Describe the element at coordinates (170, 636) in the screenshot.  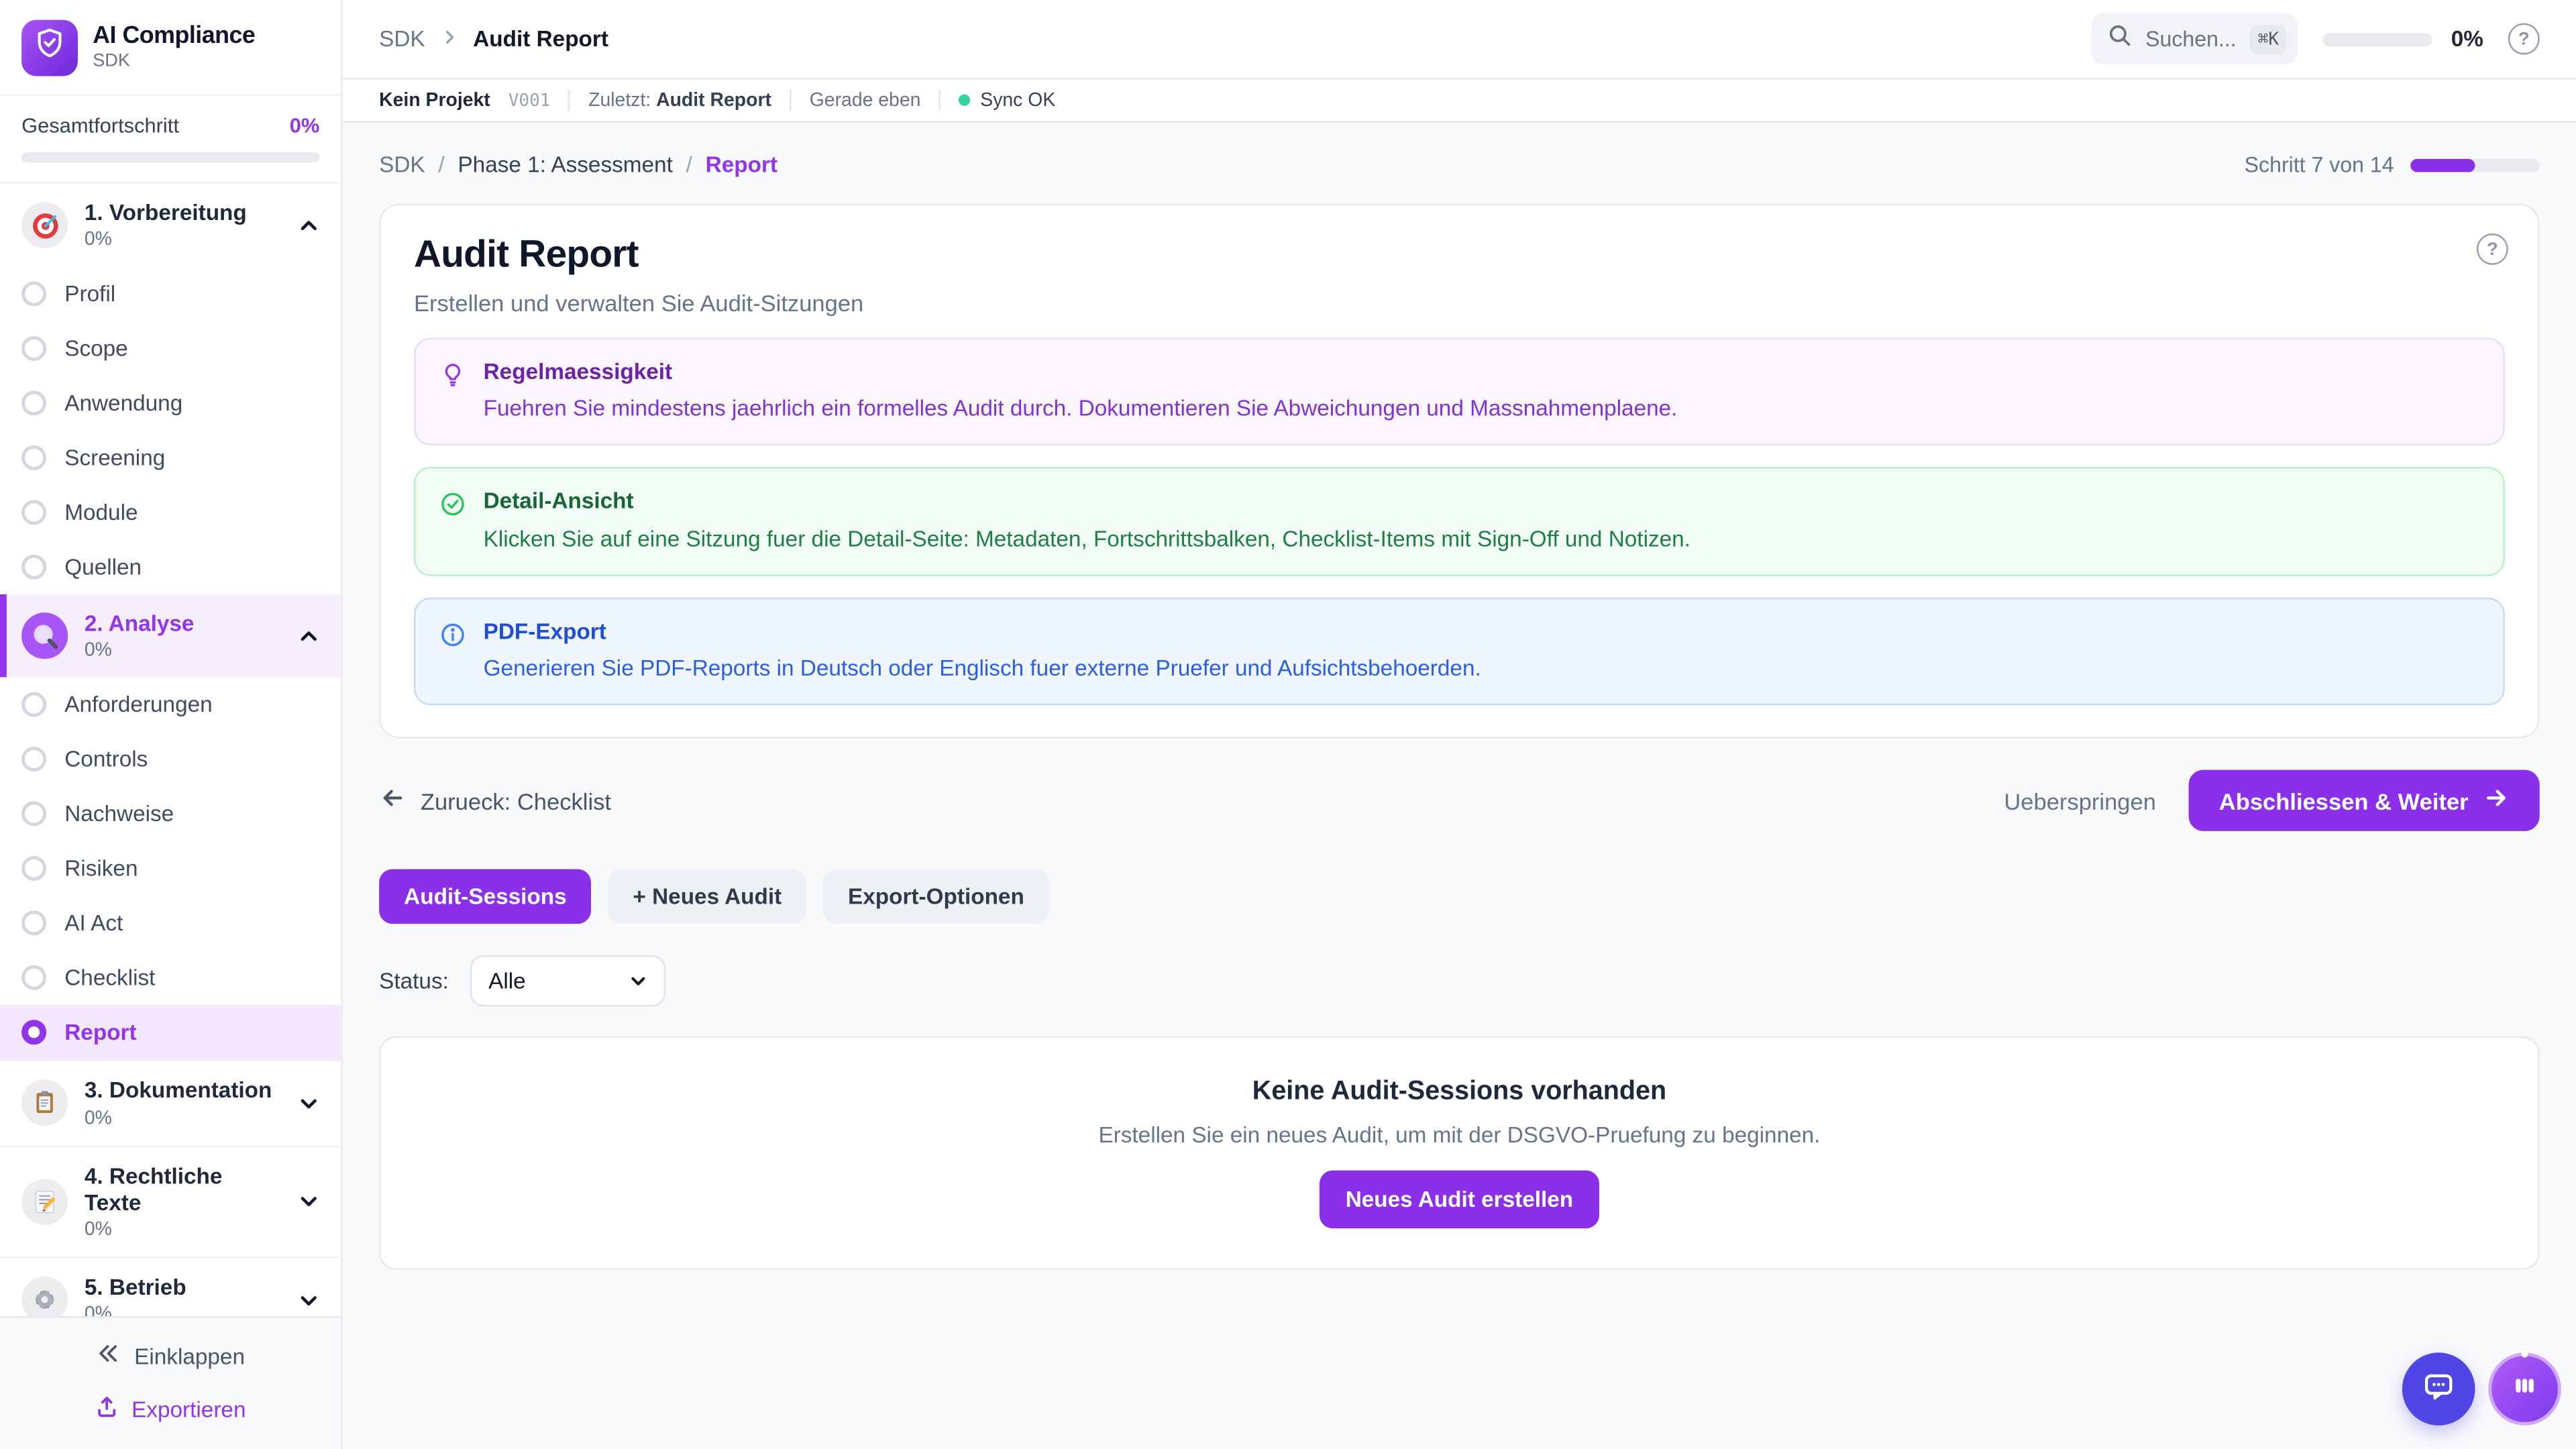
I see `sidebar-section-analyse: 2. Analyse 0%` at that location.